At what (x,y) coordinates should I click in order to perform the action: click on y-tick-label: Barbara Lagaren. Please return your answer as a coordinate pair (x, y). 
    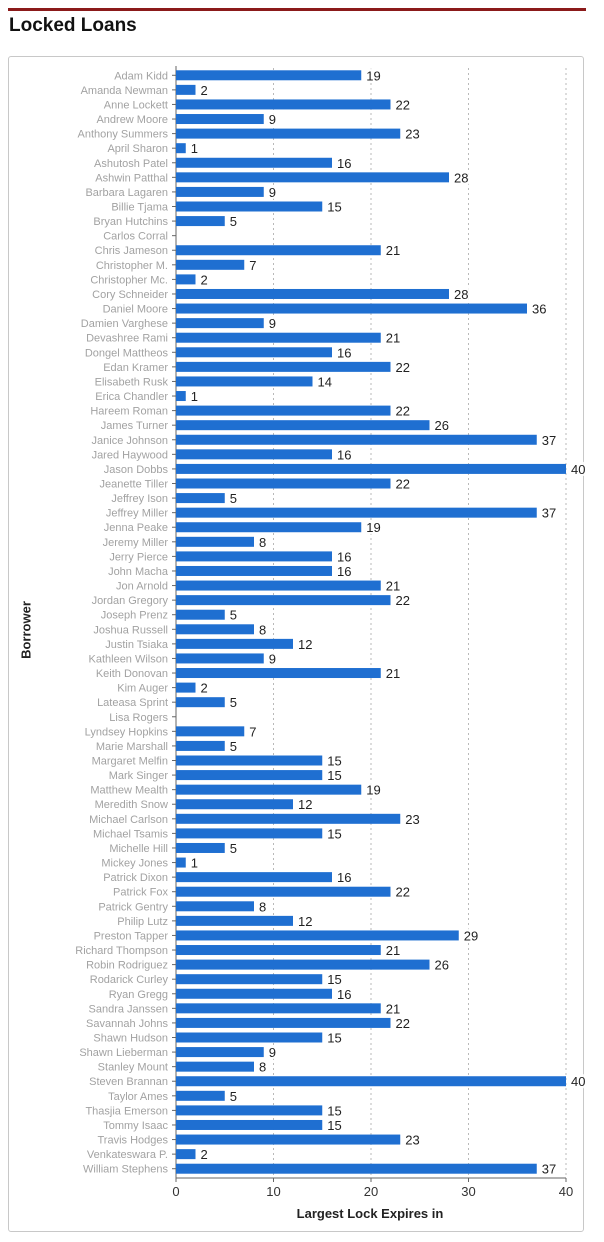
    Looking at the image, I should click on (126, 193).